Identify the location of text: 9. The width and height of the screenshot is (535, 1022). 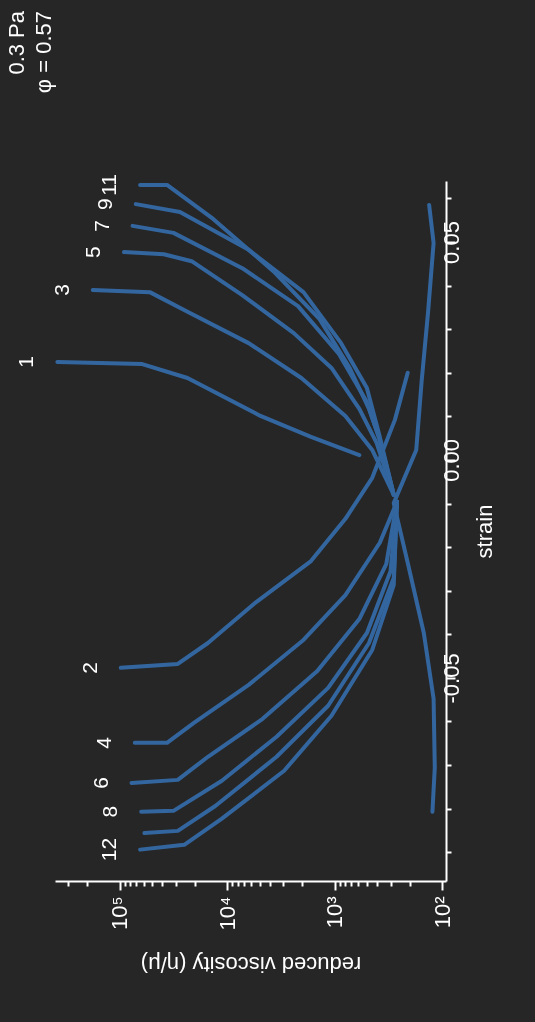
(104, 204).